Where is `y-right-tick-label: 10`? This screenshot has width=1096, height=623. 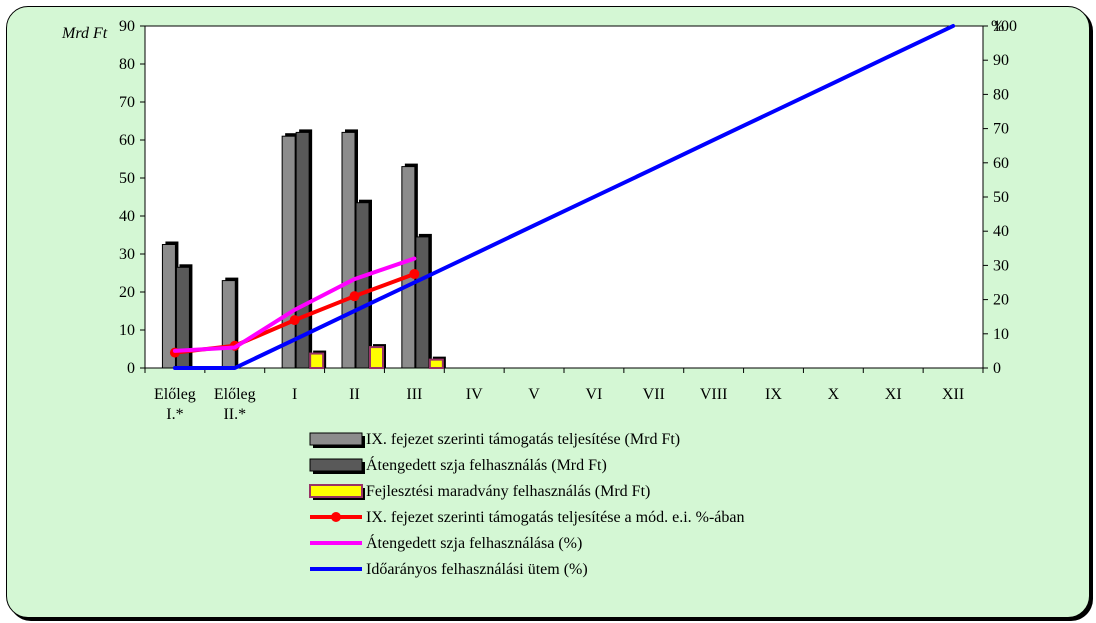
y-right-tick-label: 10 is located at coordinates (1001, 334).